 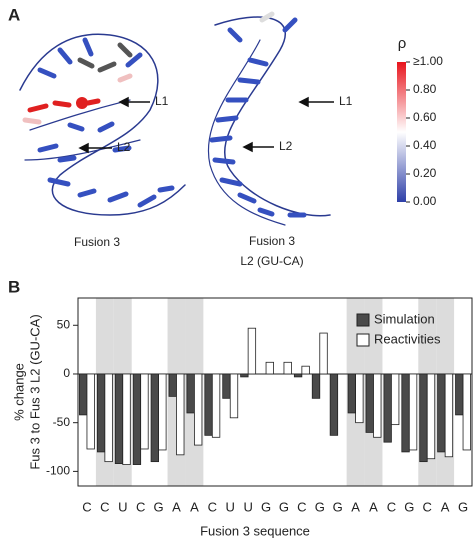 I want to click on colorbar-tick-label: 0.20, so click(x=425, y=173).